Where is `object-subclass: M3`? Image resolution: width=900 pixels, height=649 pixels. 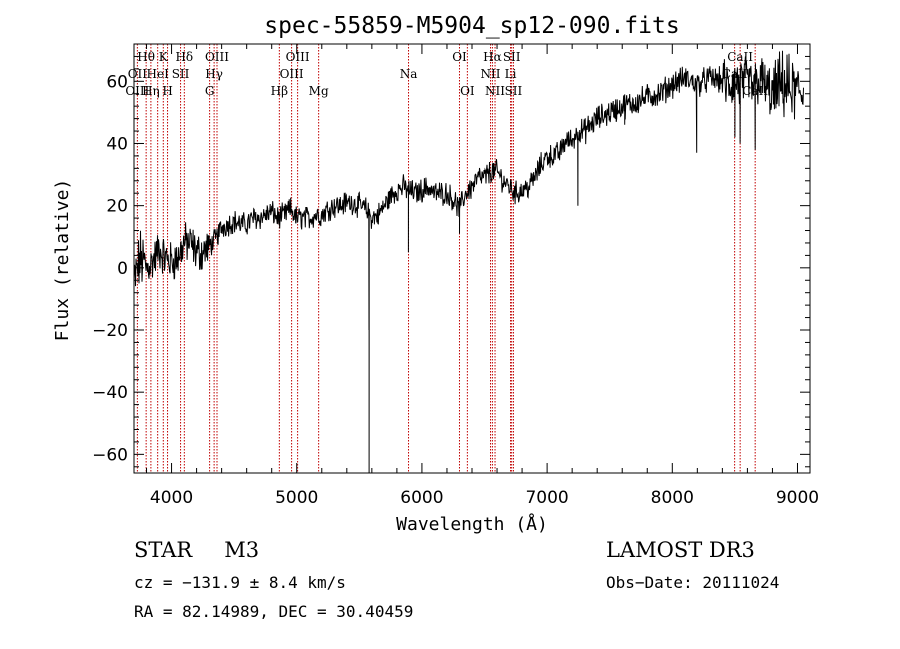 object-subclass: M3 is located at coordinates (242, 550).